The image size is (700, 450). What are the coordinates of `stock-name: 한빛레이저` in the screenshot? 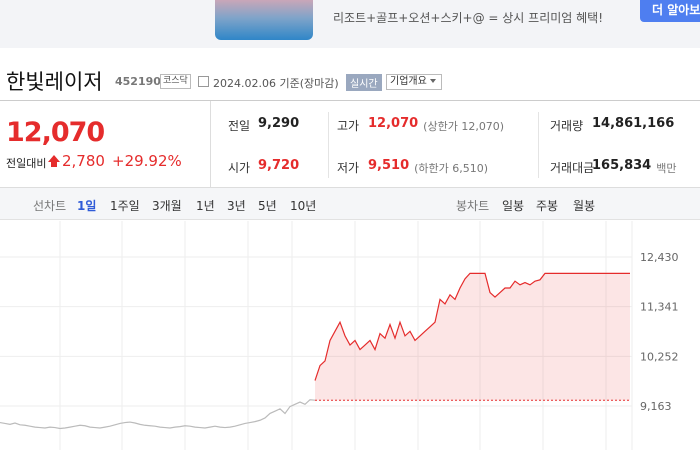 It's located at (54, 82).